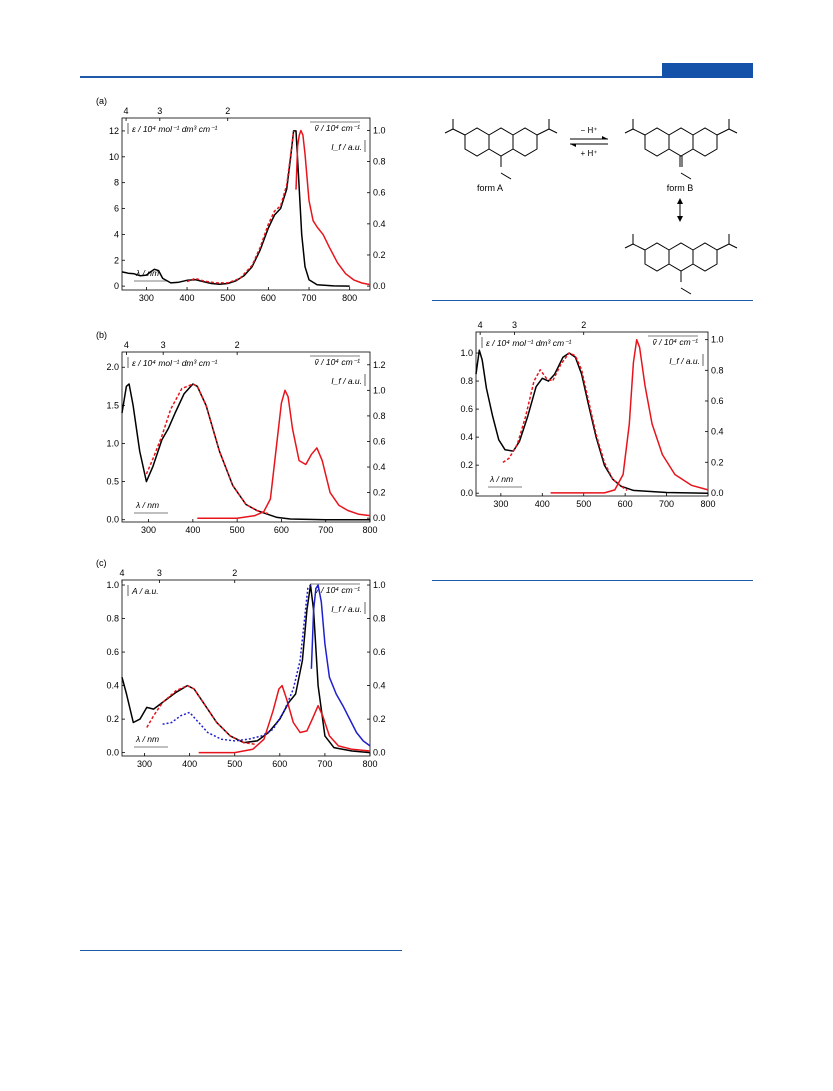 This screenshot has width=833, height=1091. What do you see at coordinates (466, 381) in the screenshot?
I see `y-left-tick-label: 0.8` at bounding box center [466, 381].